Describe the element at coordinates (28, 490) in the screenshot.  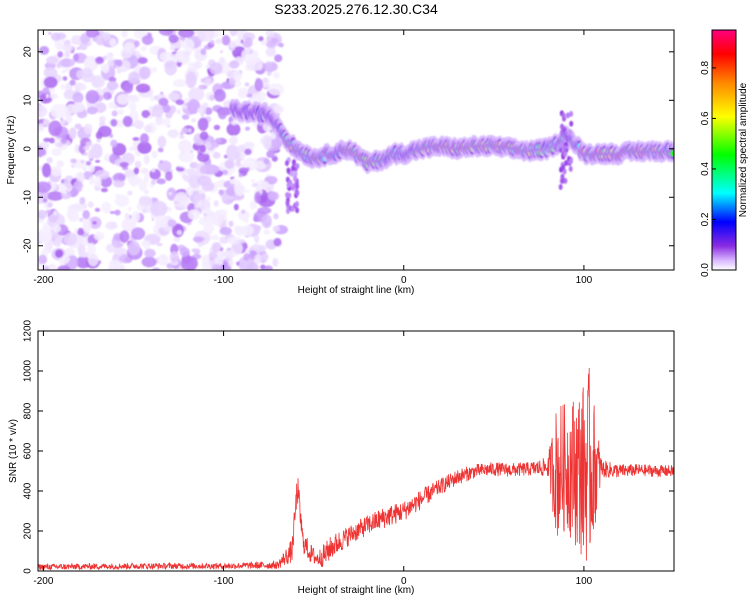
I see `snr-y-tick-label: 400` at that location.